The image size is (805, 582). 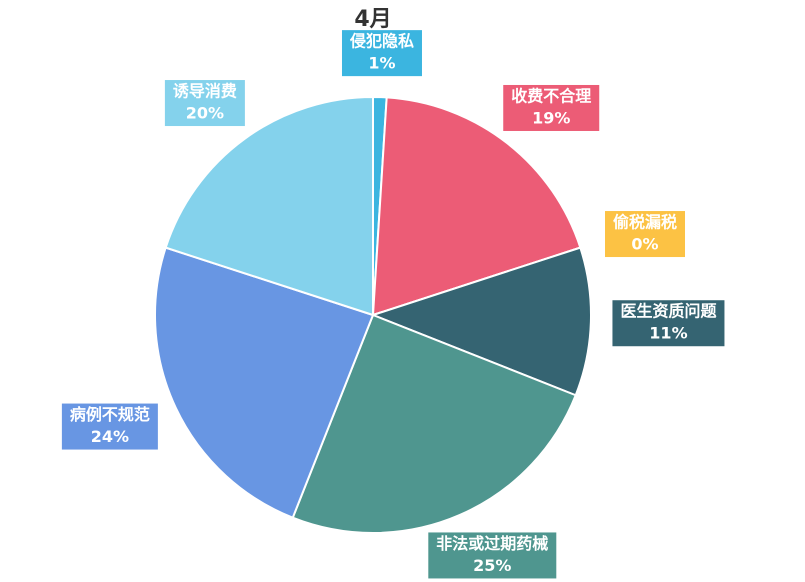 What do you see at coordinates (492, 565) in the screenshot?
I see `value-label: 25%` at bounding box center [492, 565].